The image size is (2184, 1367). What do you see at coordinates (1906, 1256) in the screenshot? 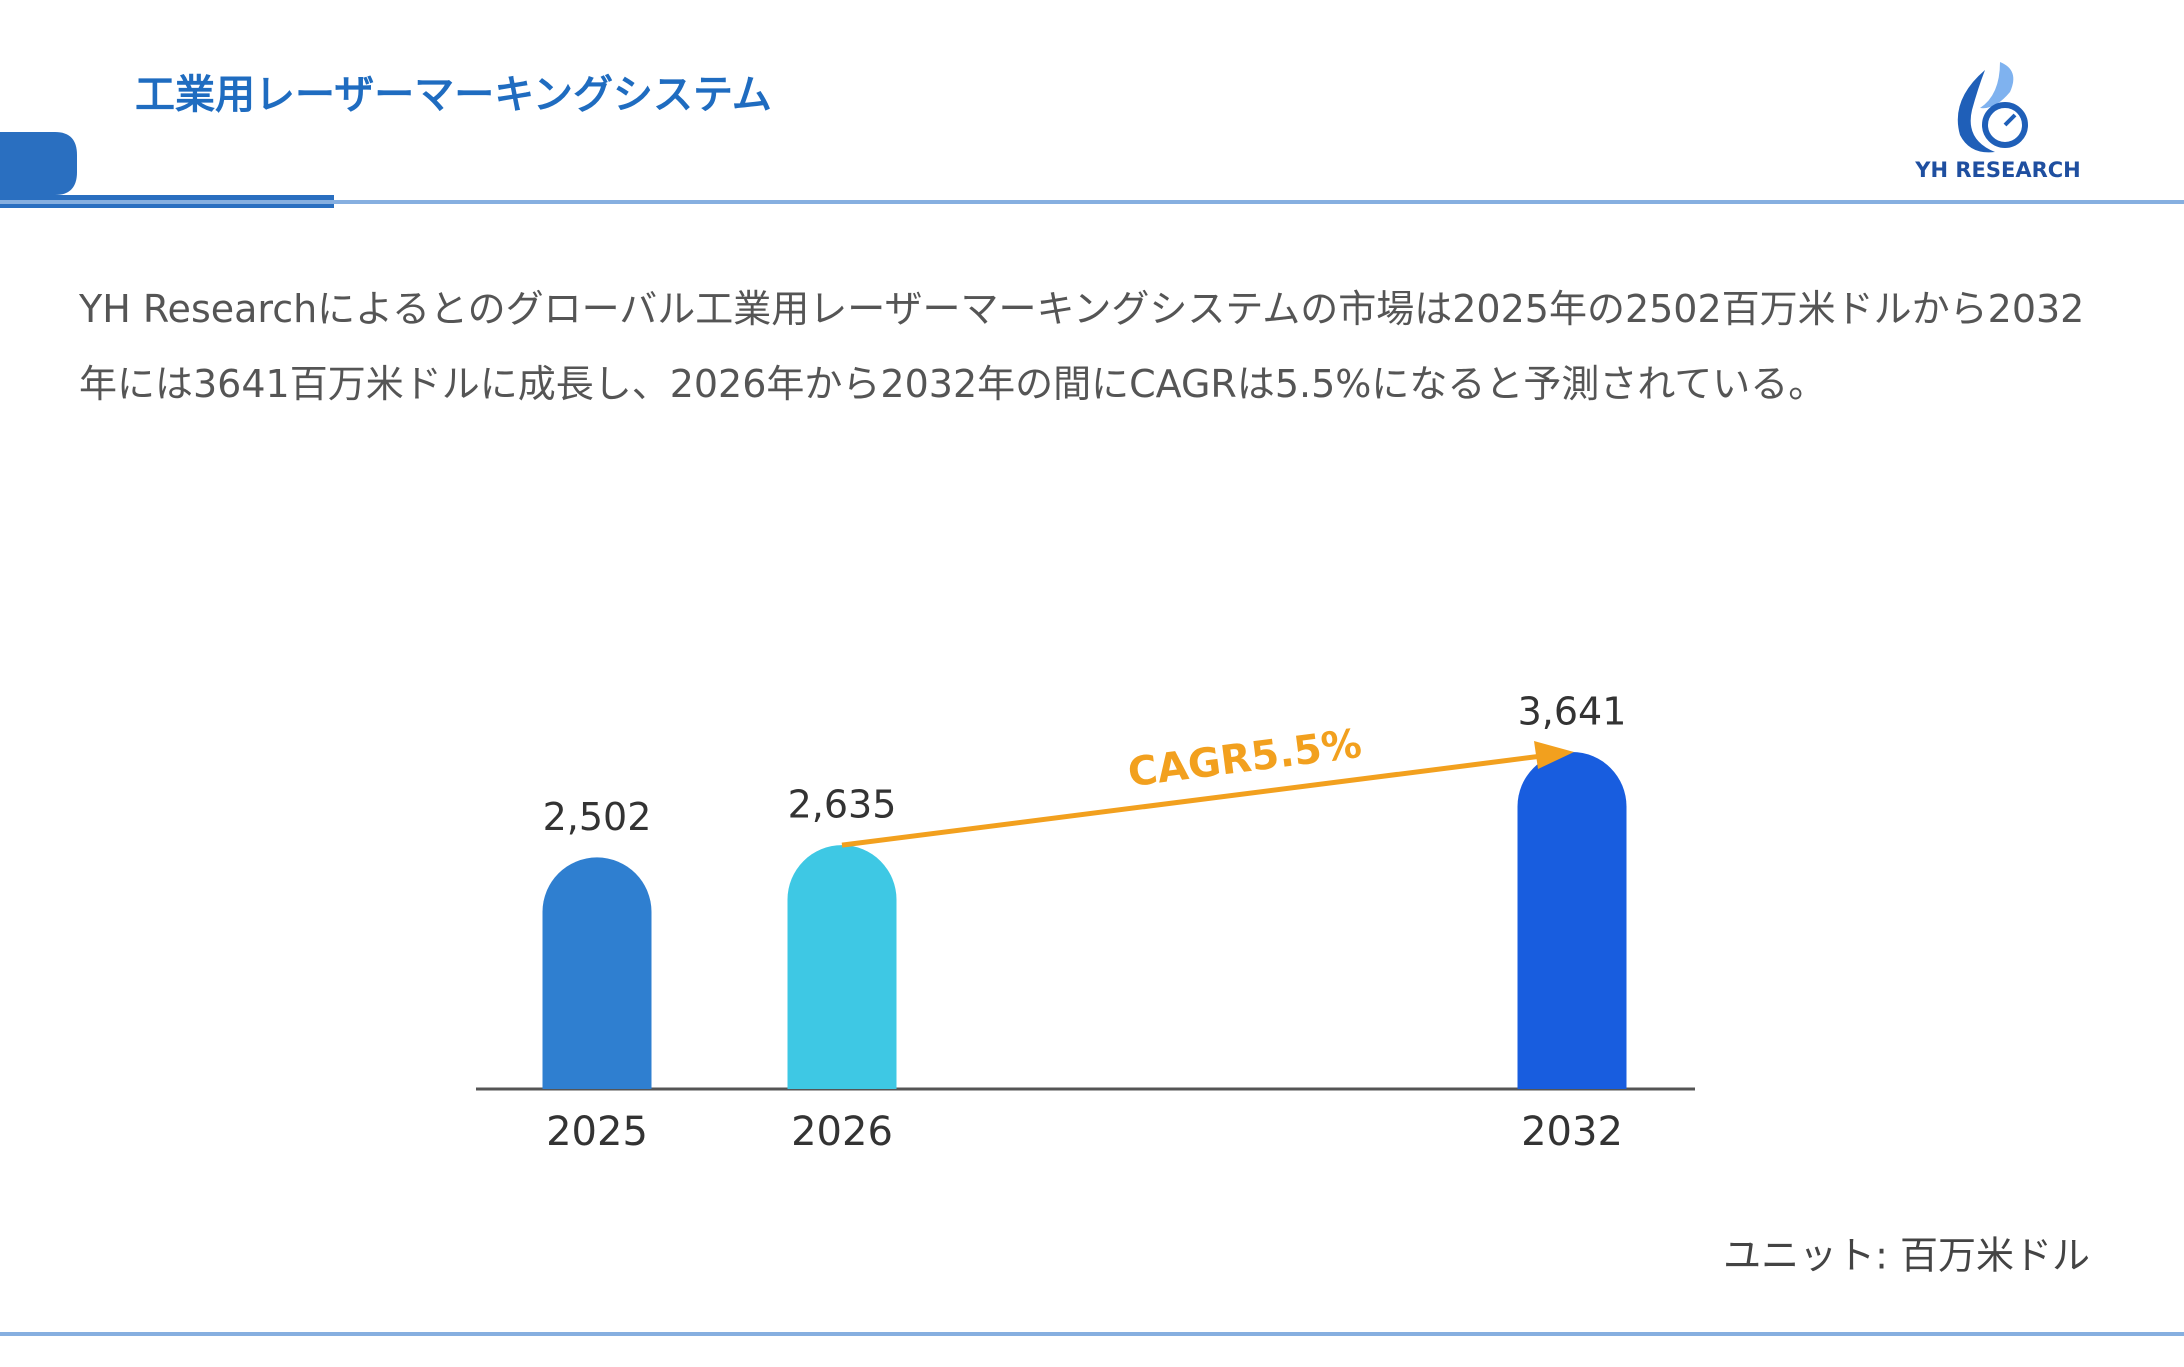
I see `unit-label: ユニット: 百万米ドル` at bounding box center [1906, 1256].